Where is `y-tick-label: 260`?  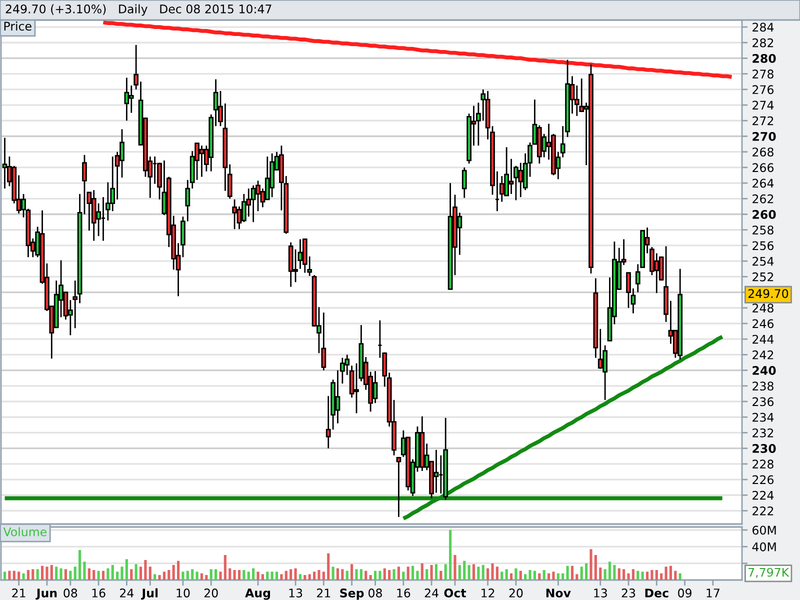 y-tick-label: 260 is located at coordinates (764, 214).